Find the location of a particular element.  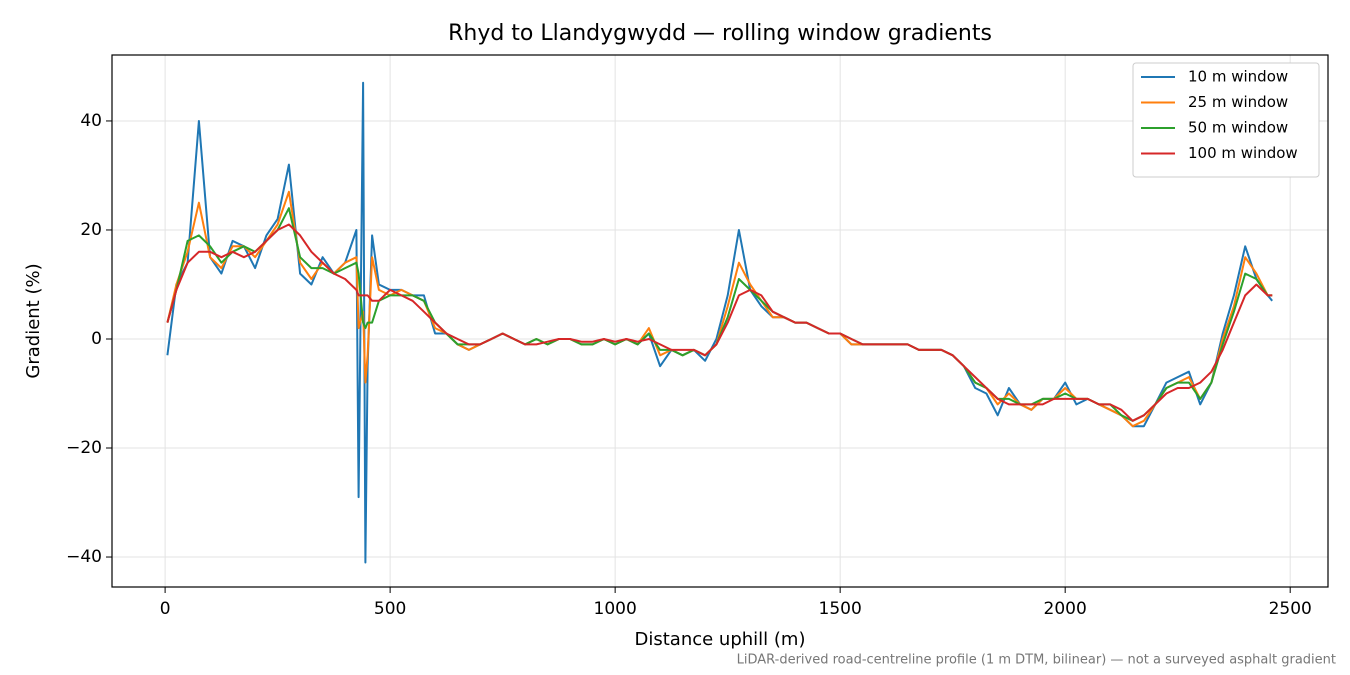

y-tick-label: 0 is located at coordinates (96, 339).